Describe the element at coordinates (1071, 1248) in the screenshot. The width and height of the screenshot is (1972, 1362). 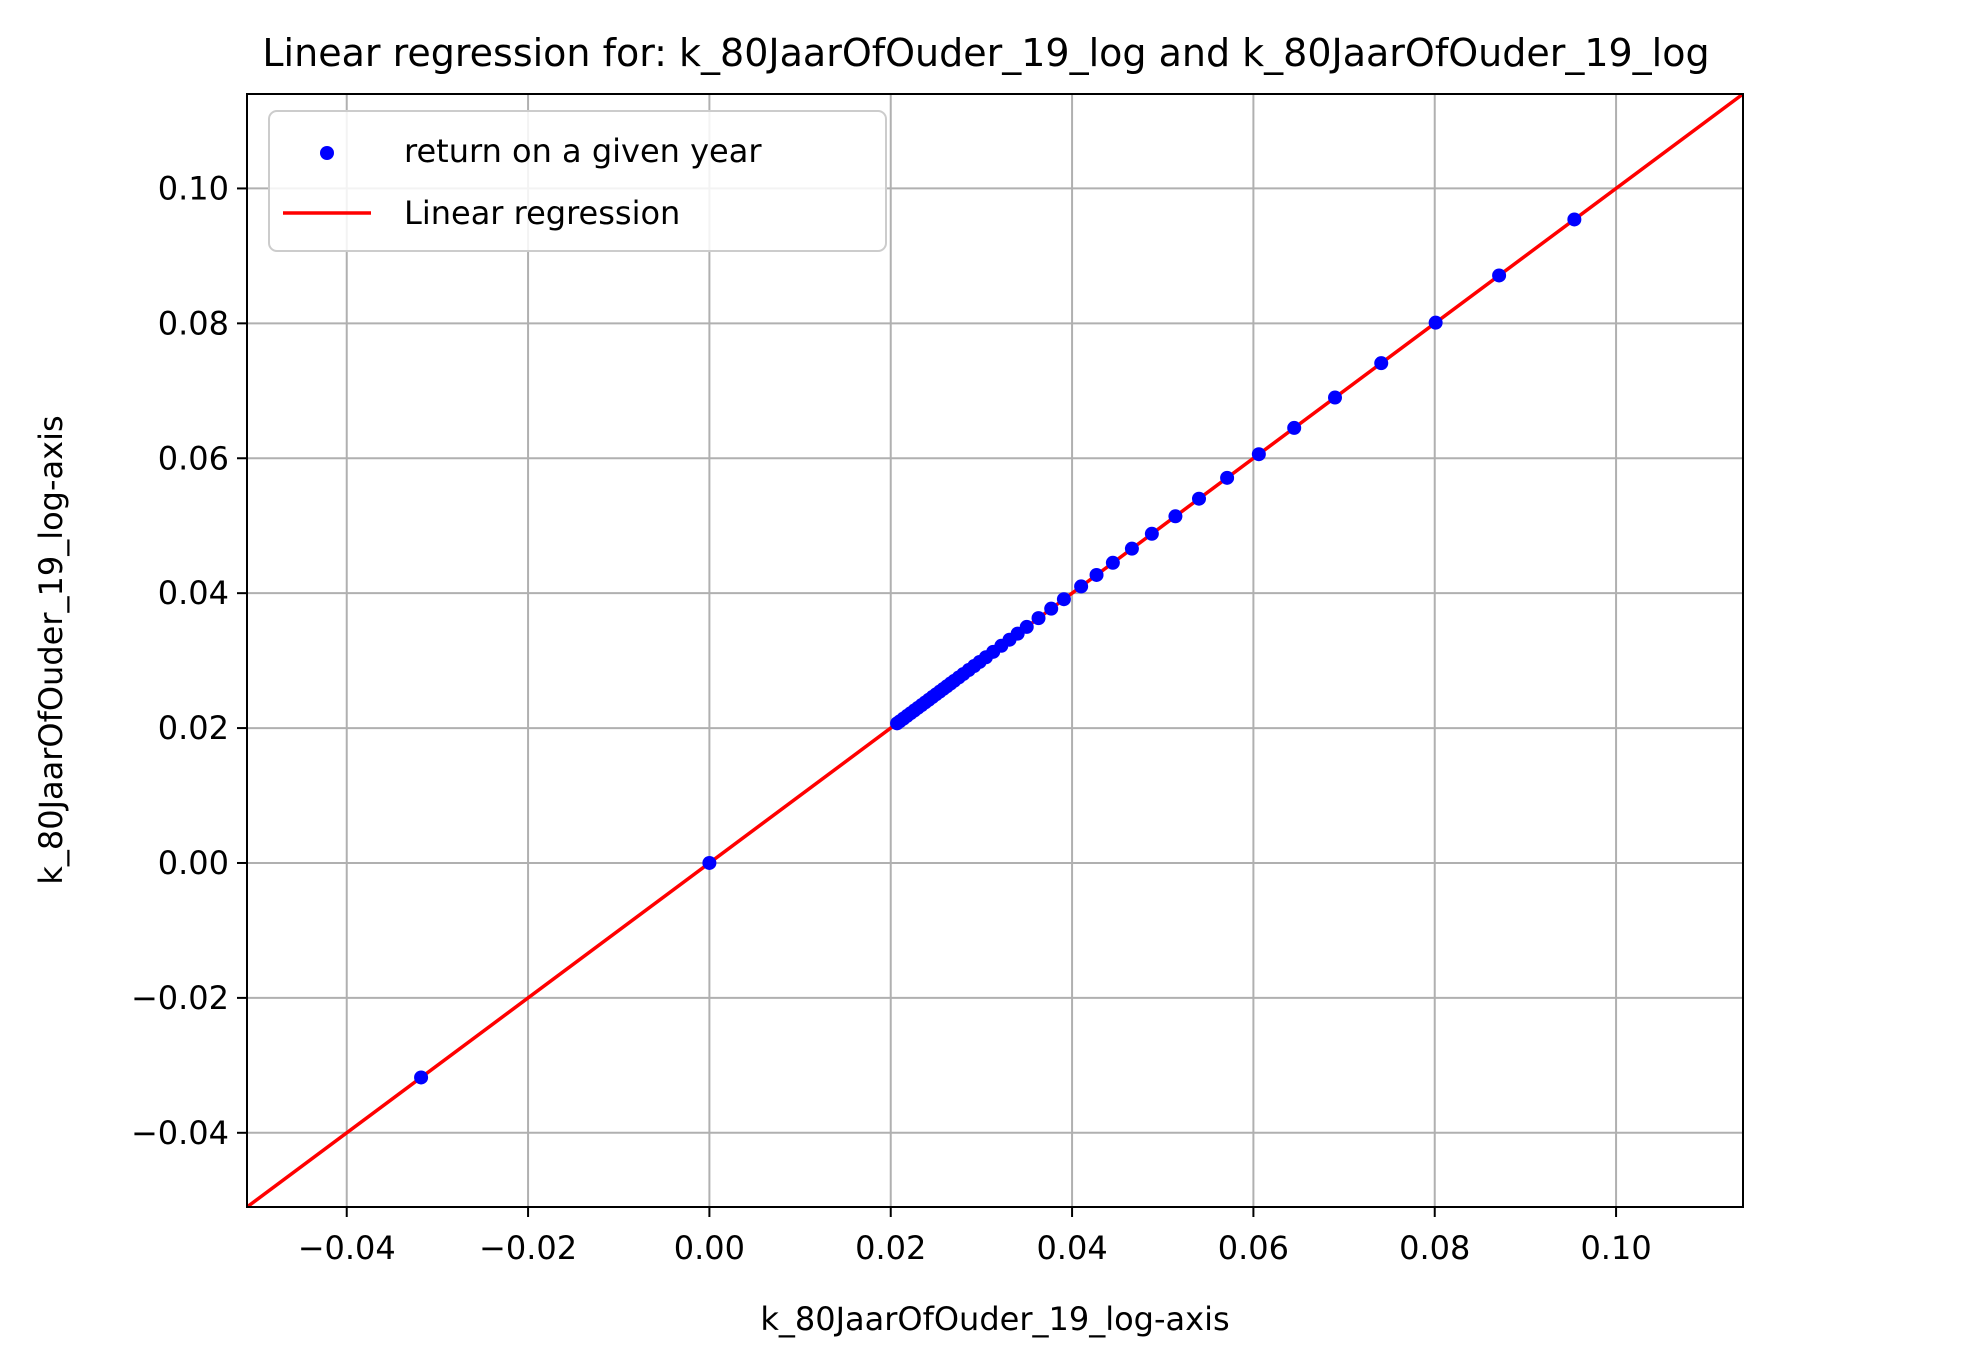
I see `x-tick-label: 0.04` at that location.